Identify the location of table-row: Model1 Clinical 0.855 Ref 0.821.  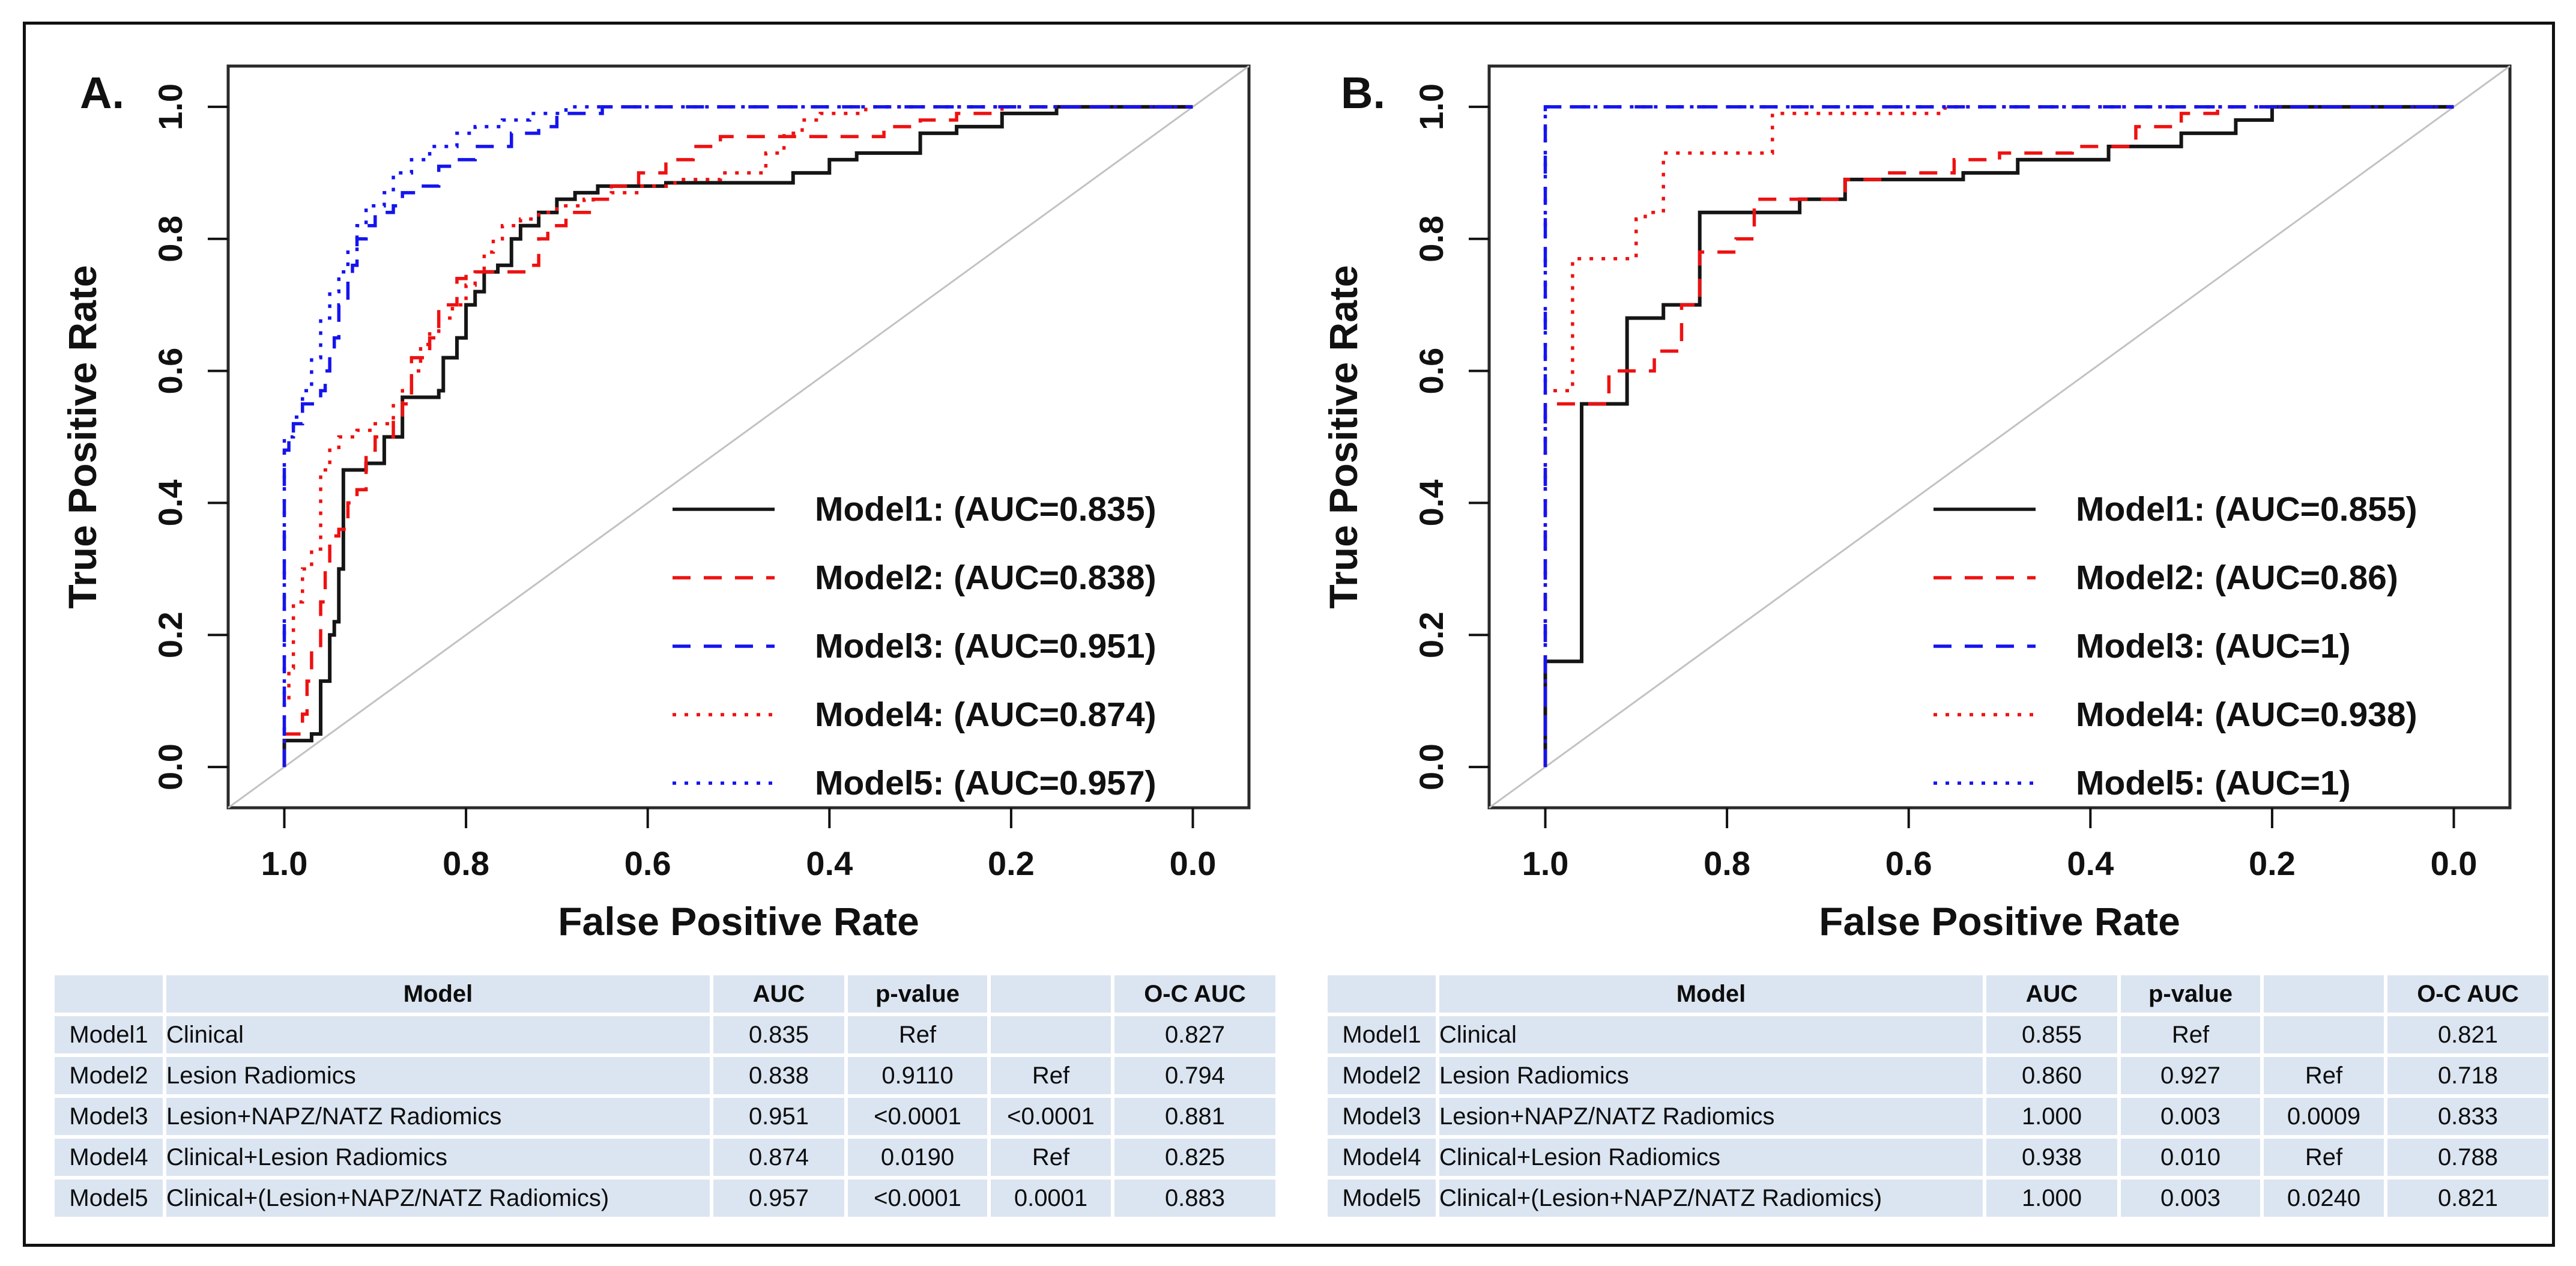
(1938, 1034).